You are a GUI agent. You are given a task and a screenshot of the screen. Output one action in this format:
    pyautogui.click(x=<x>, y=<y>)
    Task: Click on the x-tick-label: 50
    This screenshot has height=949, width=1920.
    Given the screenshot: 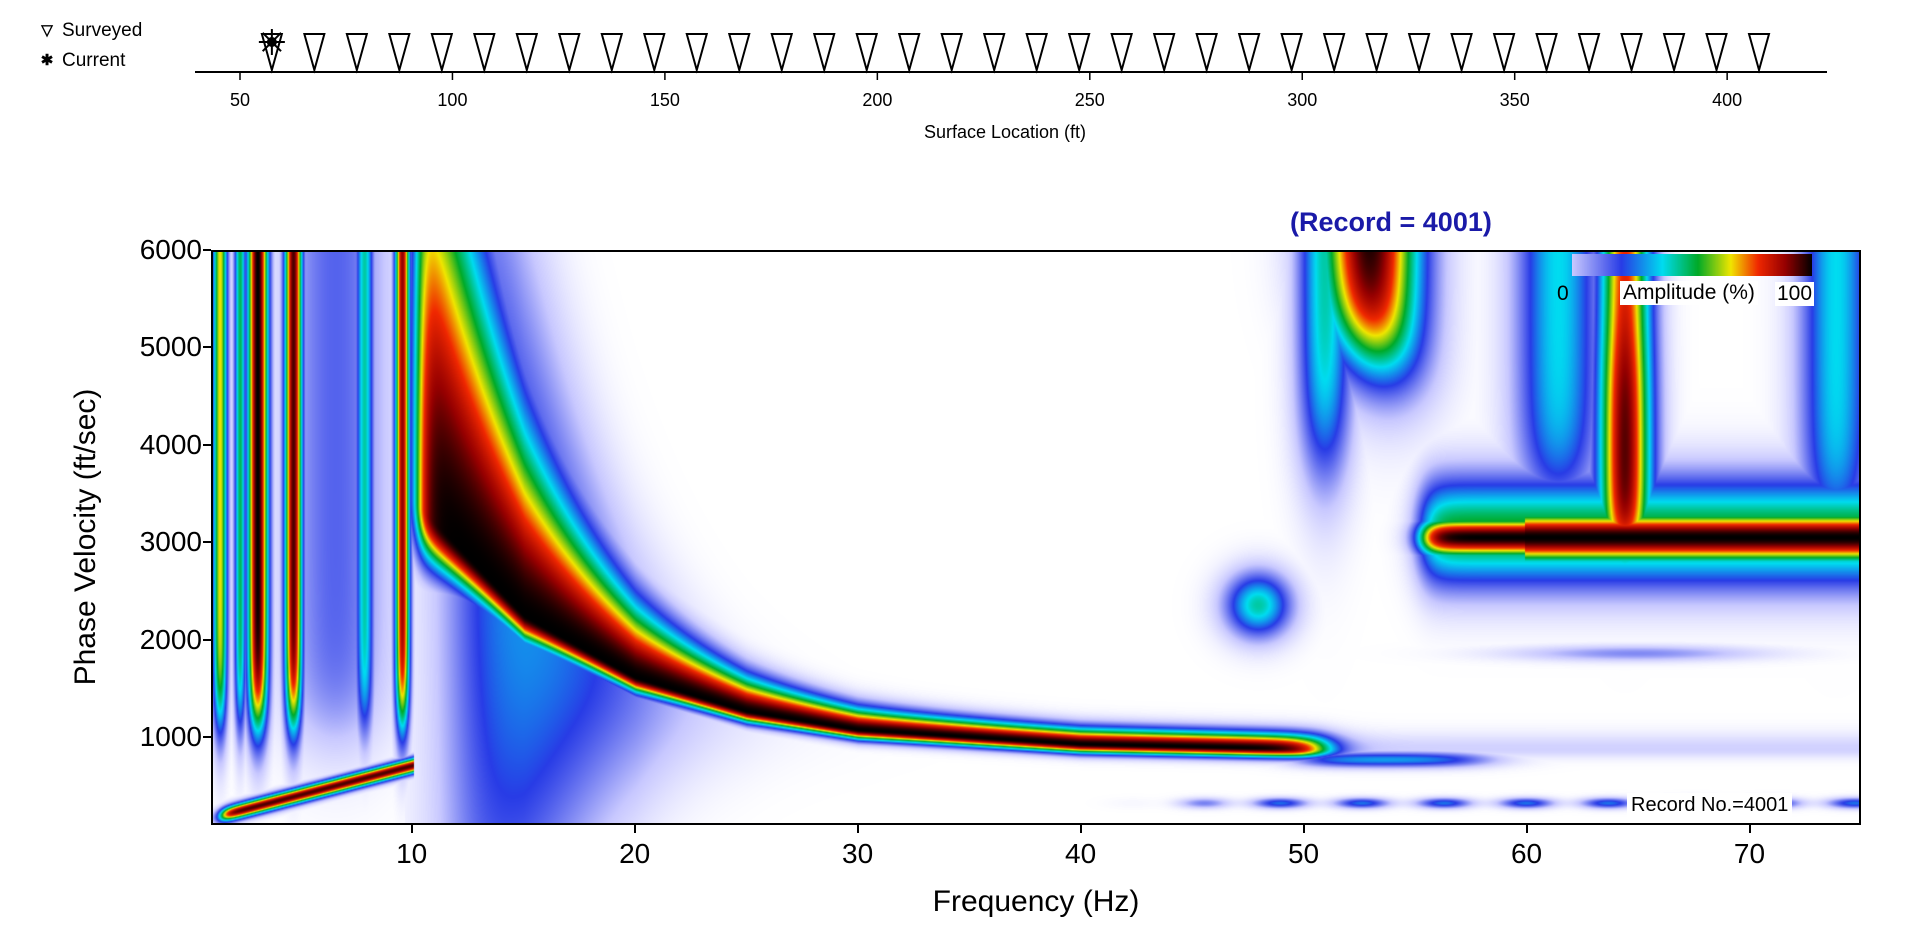 What is the action you would take?
    pyautogui.click(x=1303, y=853)
    